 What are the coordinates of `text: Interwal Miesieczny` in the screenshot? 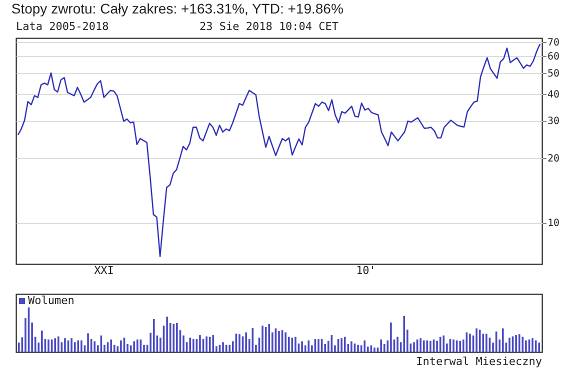 It's located at (479, 361).